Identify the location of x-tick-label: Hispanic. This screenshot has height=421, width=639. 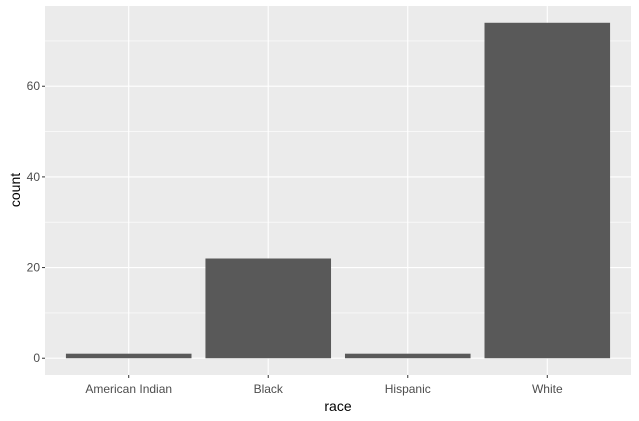
(408, 389).